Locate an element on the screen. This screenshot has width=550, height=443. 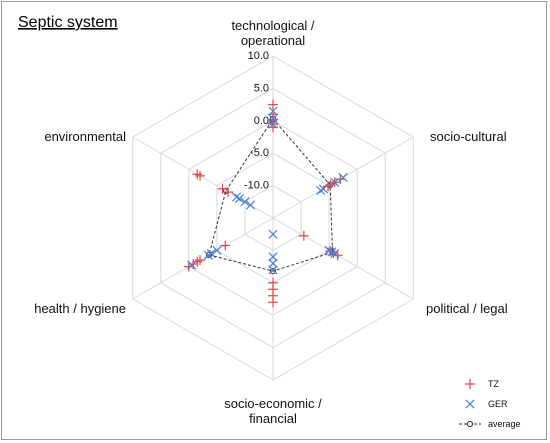
data-marks is located at coordinates (265, 203).